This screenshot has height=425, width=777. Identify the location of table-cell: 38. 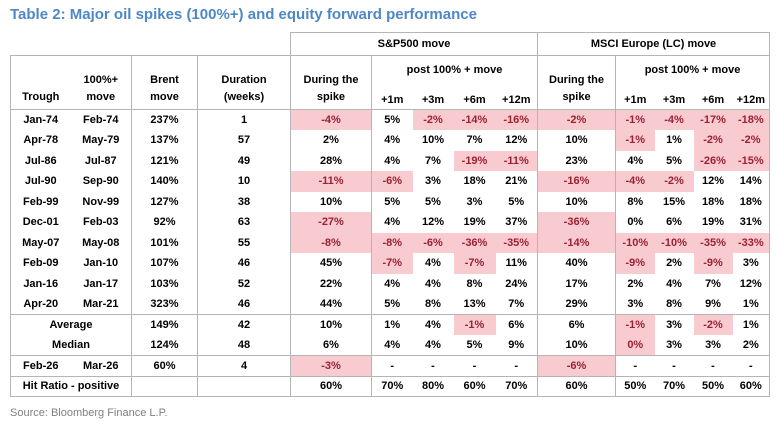
(244, 201).